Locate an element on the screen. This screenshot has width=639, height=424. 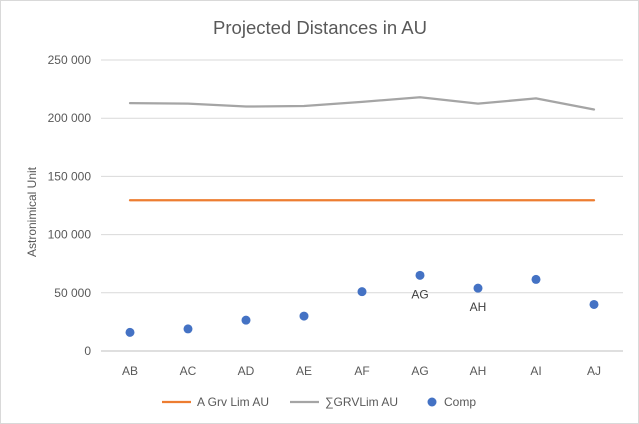
data-labels: AG AH is located at coordinates (448, 300).